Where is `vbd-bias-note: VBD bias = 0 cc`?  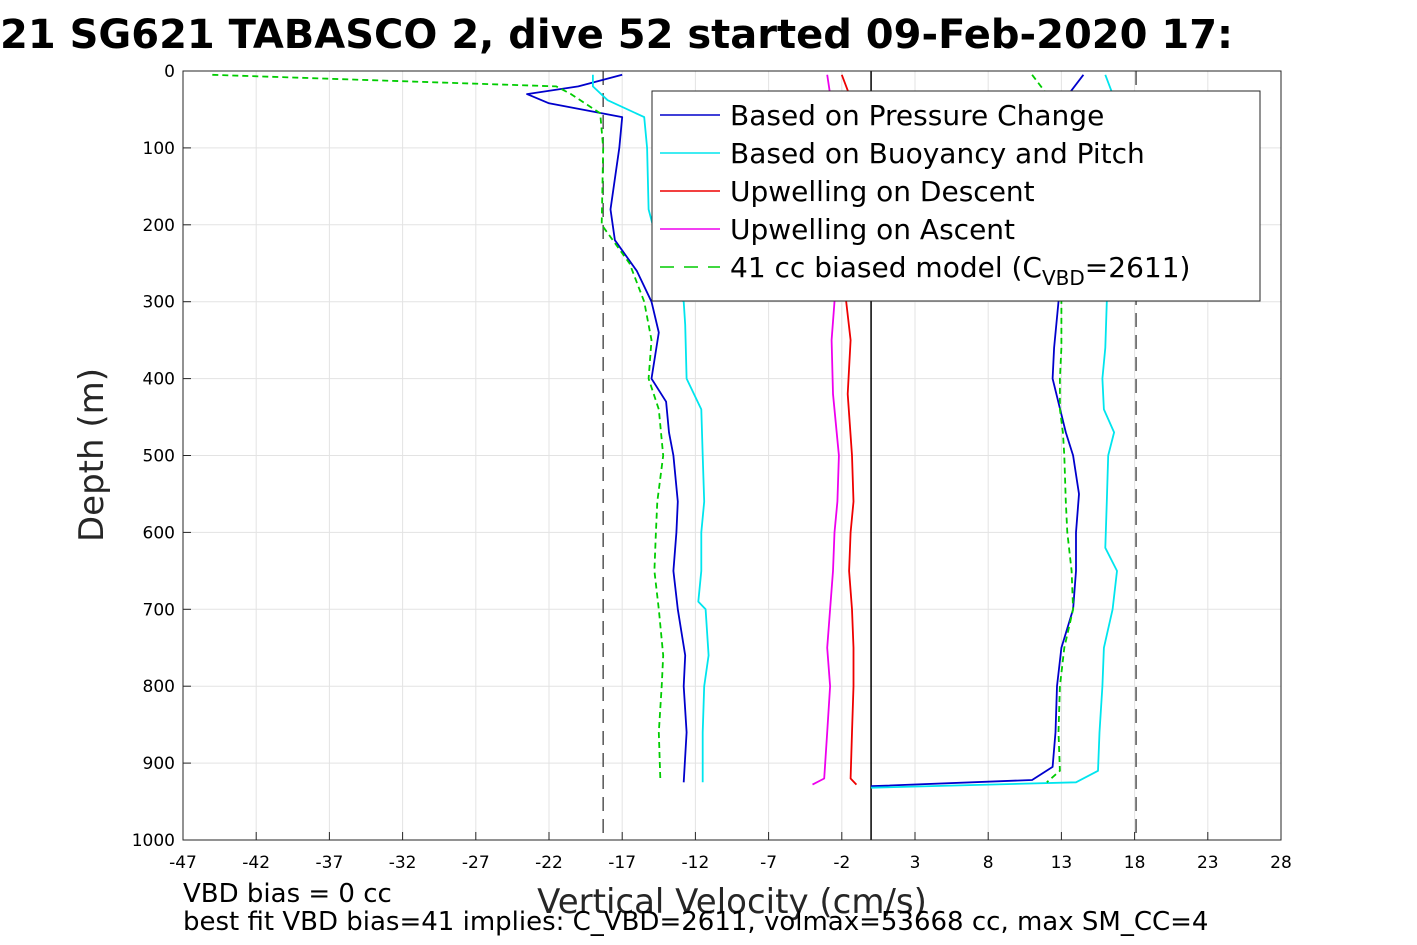 vbd-bias-note: VBD bias = 0 cc is located at coordinates (287, 894).